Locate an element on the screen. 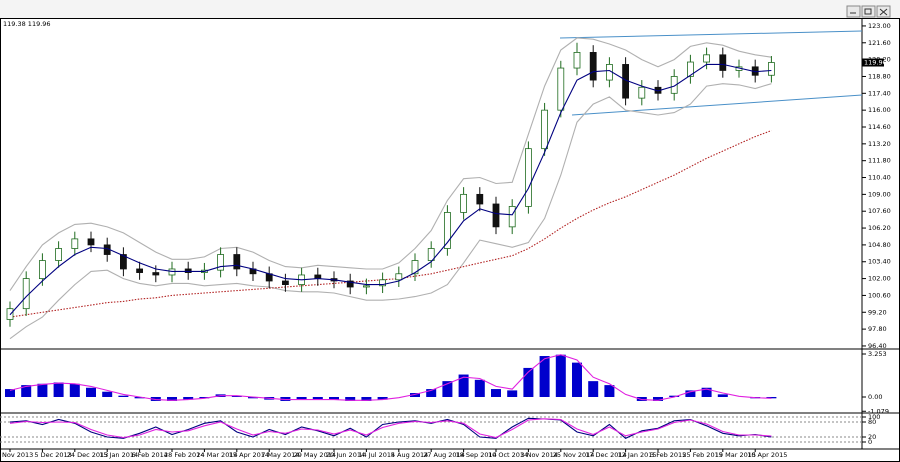 This screenshot has width=900, height=462. x-tick-label: 5 Aug 2014 is located at coordinates (410, 455).